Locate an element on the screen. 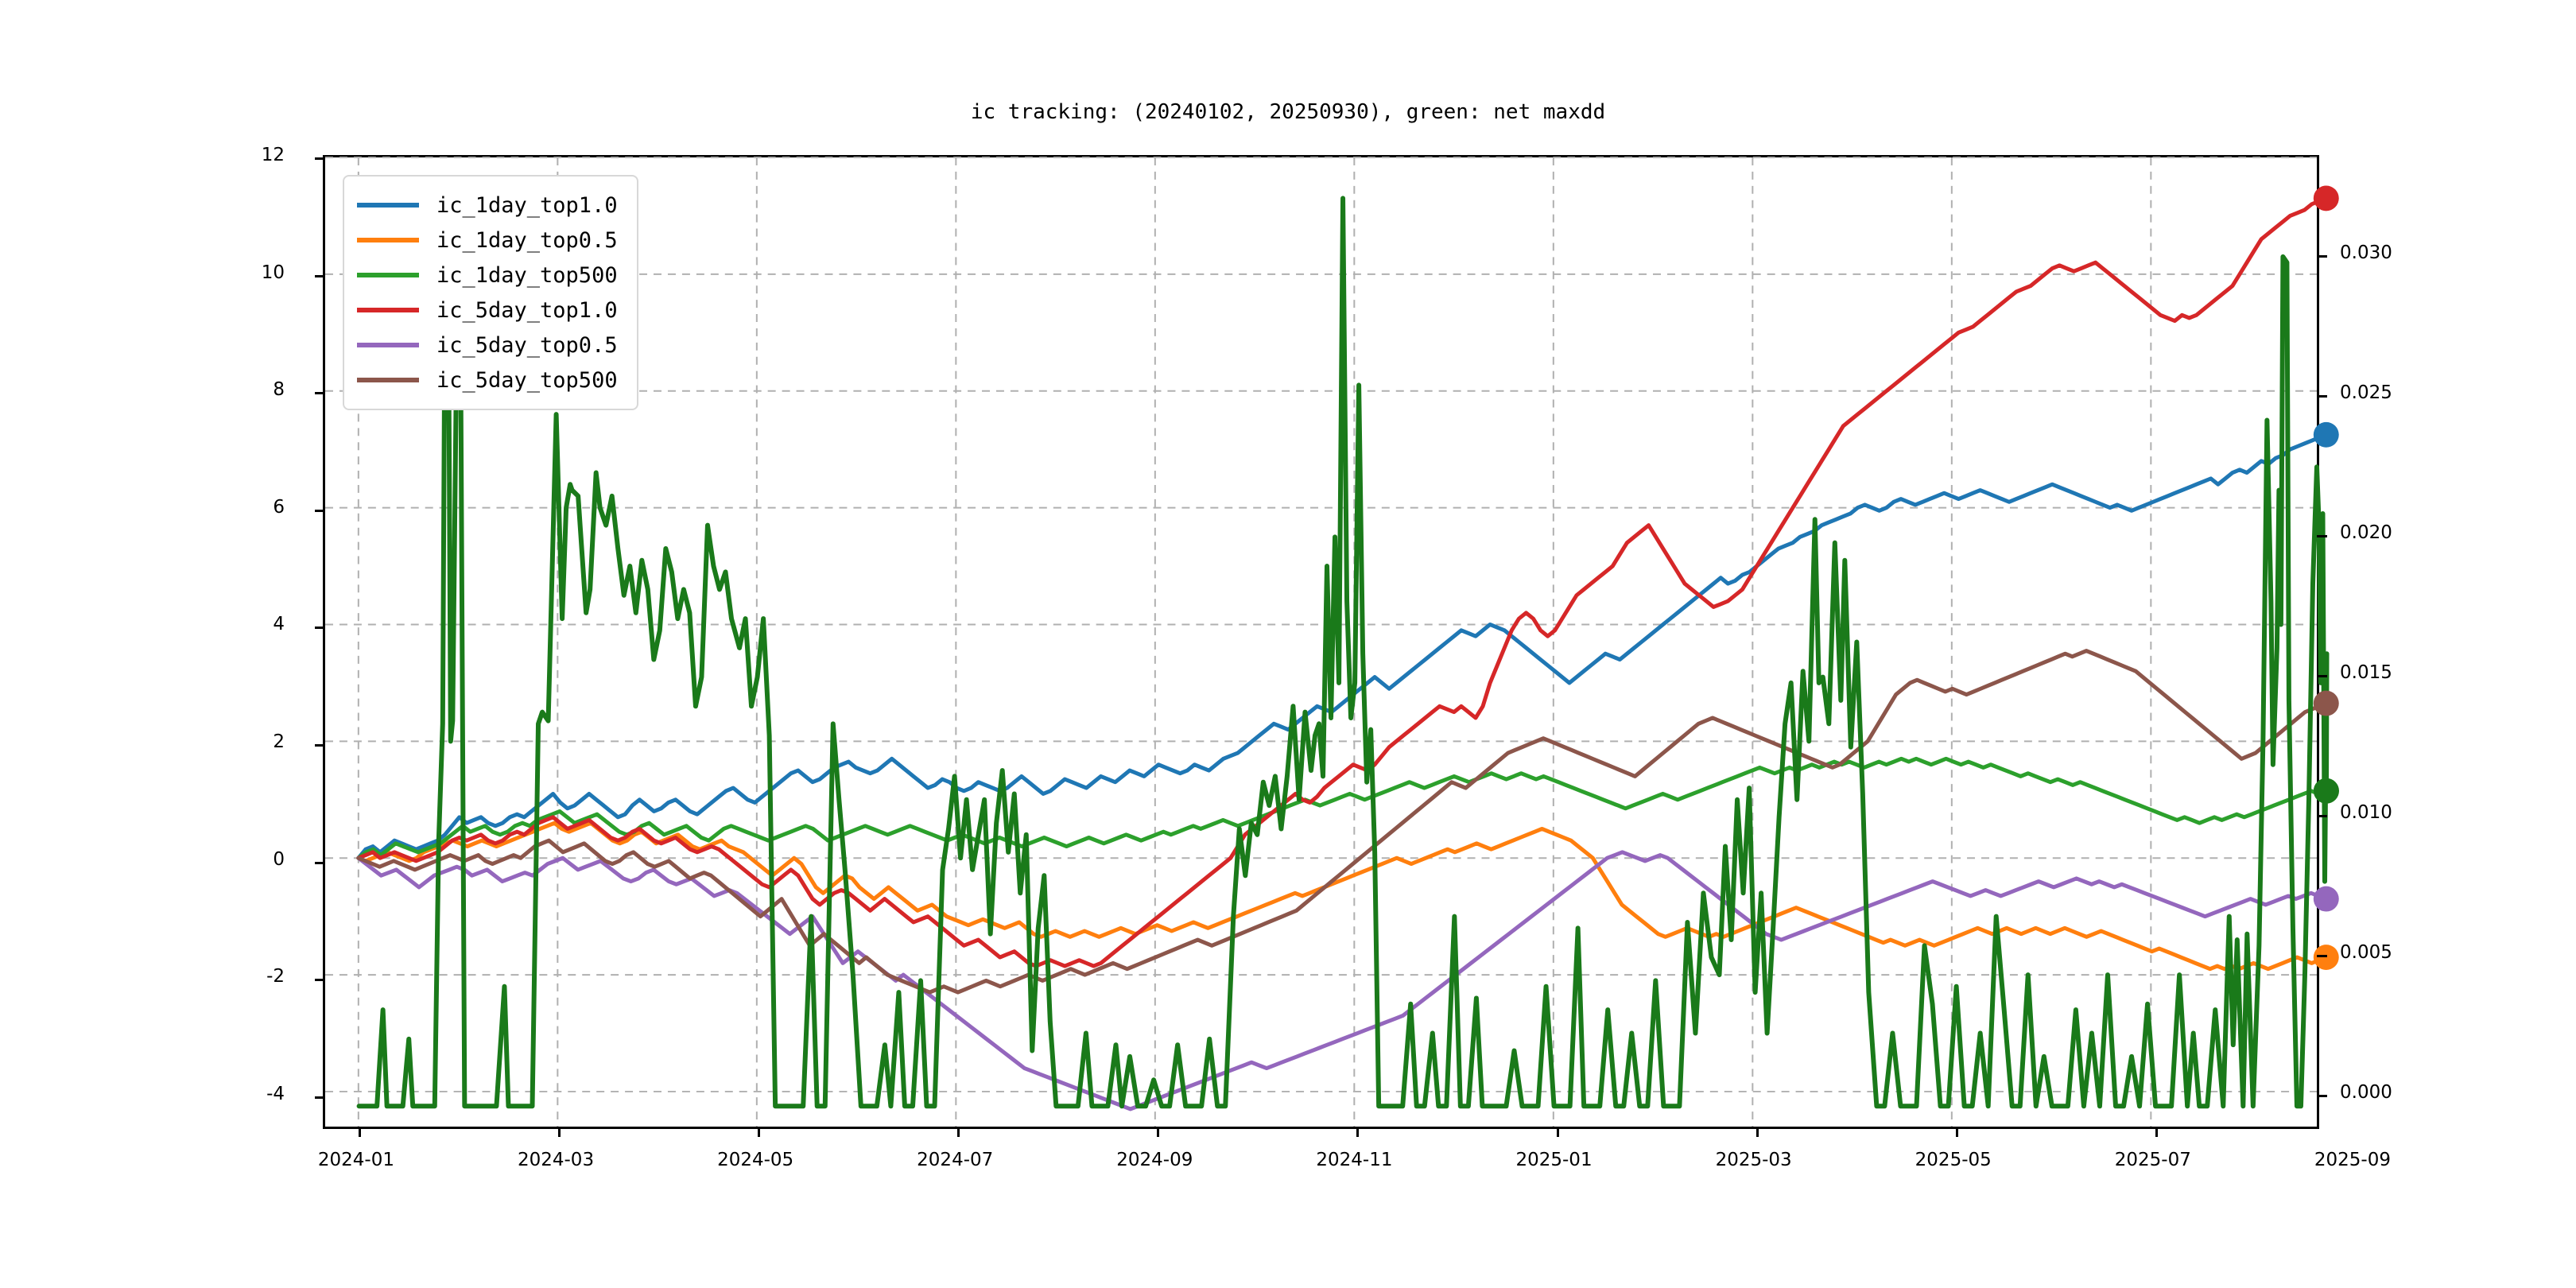  legend-item-ic_5day_top1.0: ic_5day_top1.0 is located at coordinates (487, 311).